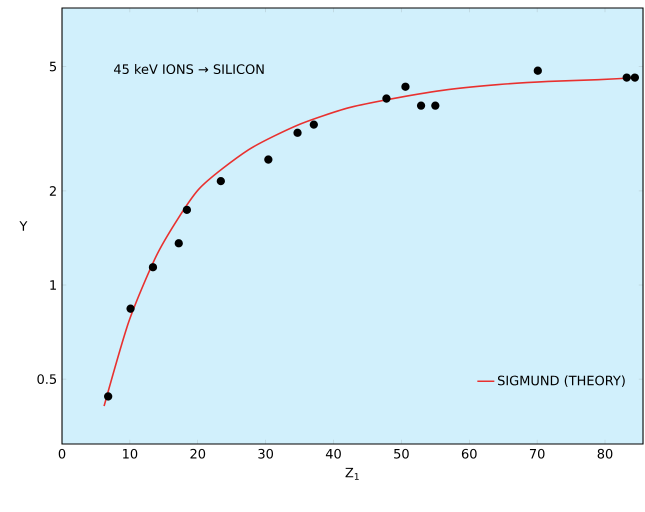 The width and height of the screenshot is (645, 512). Describe the element at coordinates (62, 453) in the screenshot. I see `x-tick-label: 0` at that location.